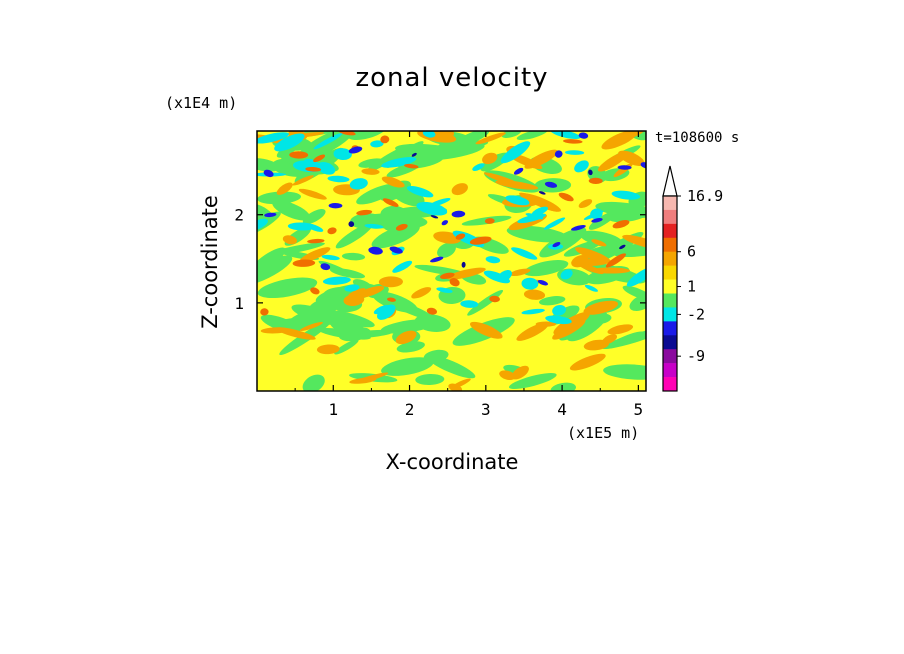 The width and height of the screenshot is (904, 654). I want to click on x-scale-note: (x1E5 m), so click(603, 433).